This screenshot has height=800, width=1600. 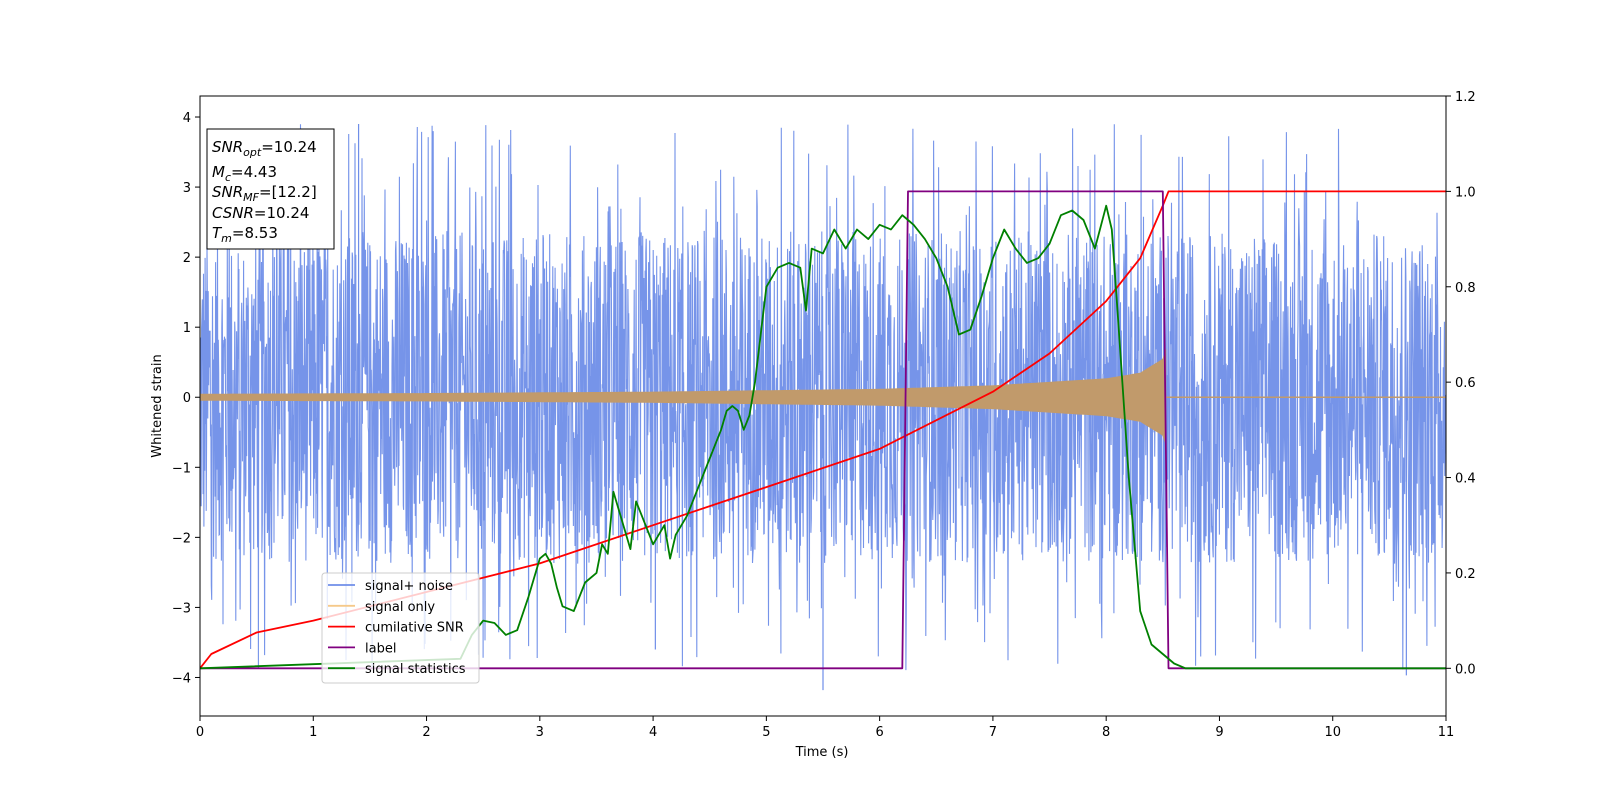 I want to click on x-axis: 0 1 2 3 4 5 6 7 8 9 10 11, so click(x=825, y=728).